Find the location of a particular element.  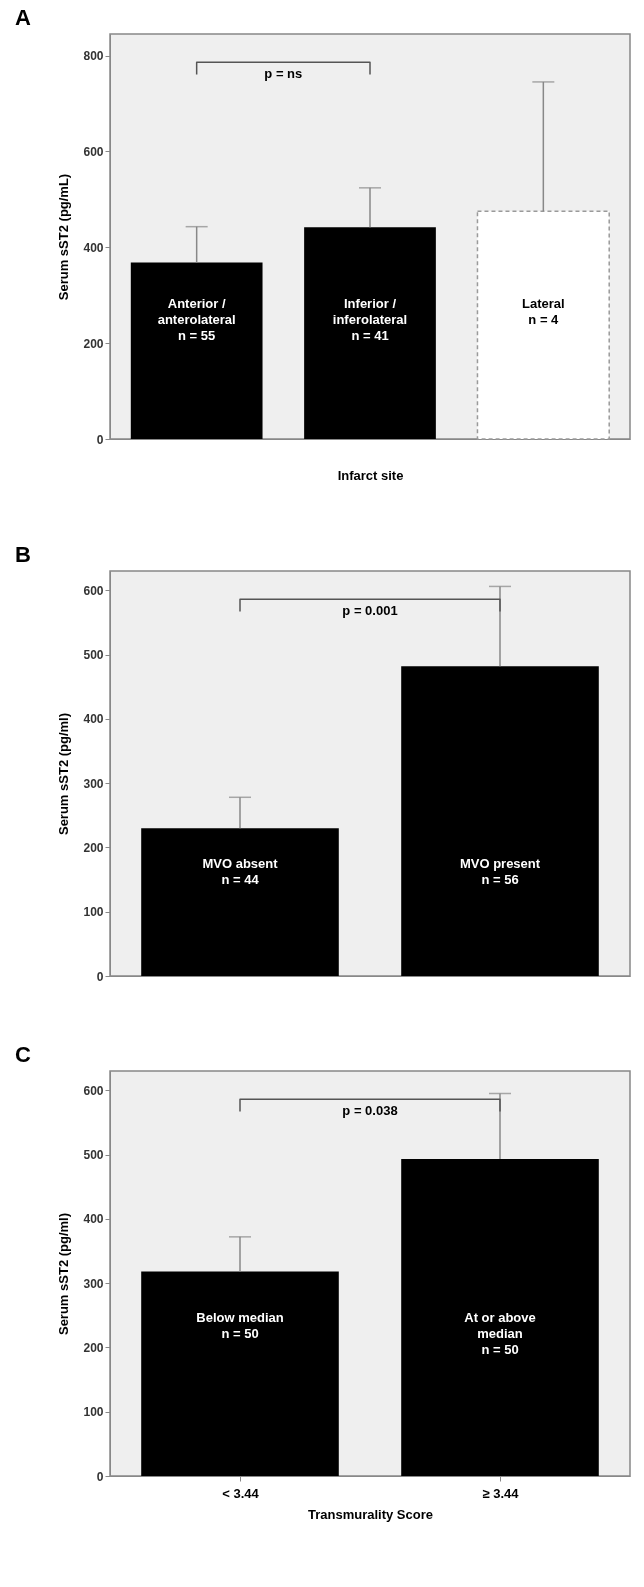

chart-title: C is located at coordinates (23, 1054).